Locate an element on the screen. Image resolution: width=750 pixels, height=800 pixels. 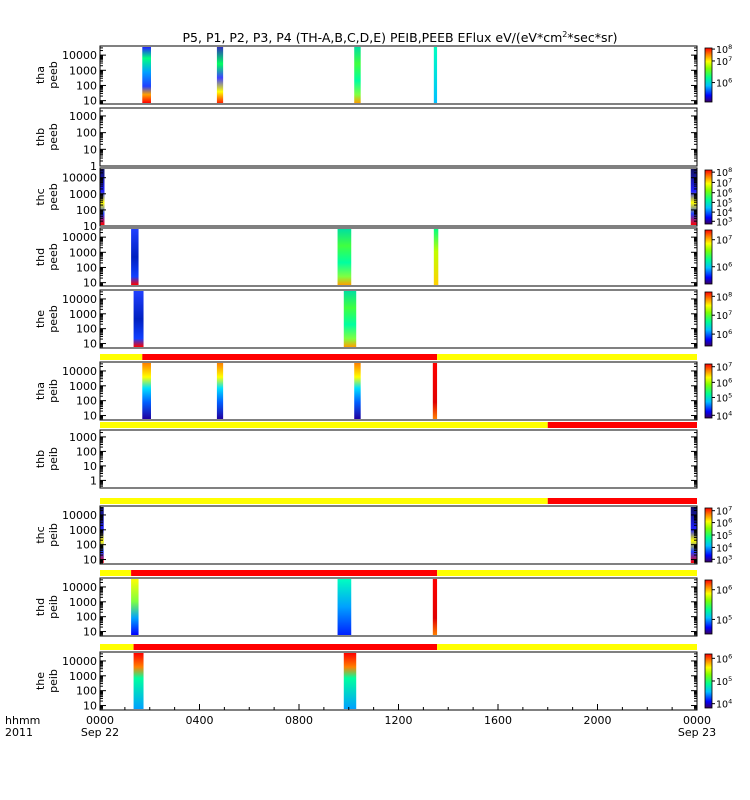
x-tick-date-label: Sep 22 is located at coordinates (100, 732).